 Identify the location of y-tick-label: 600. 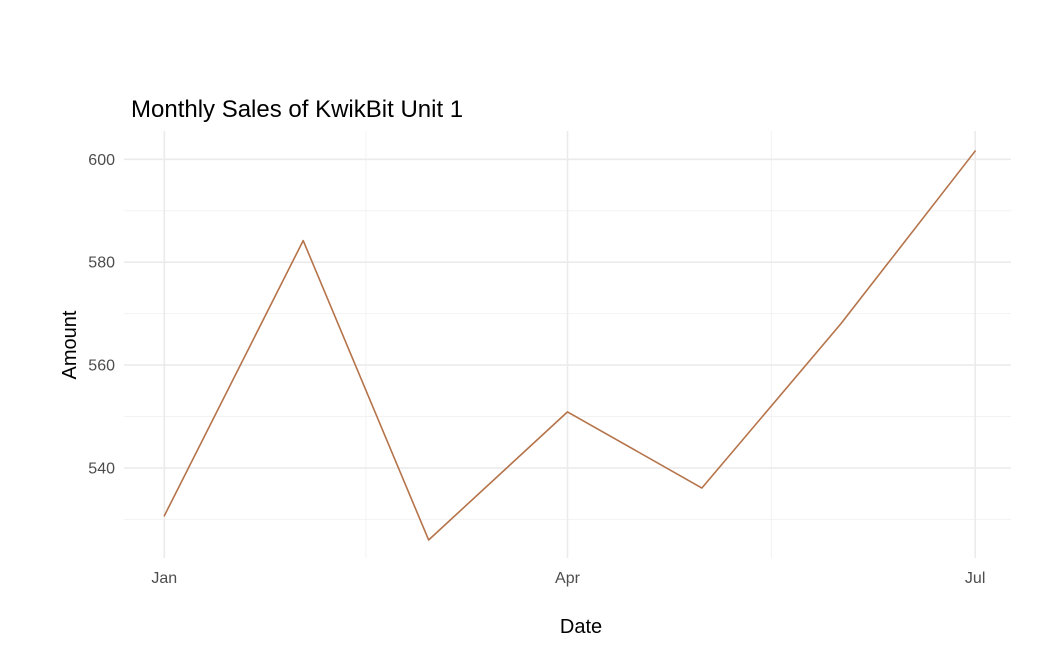
(101, 160).